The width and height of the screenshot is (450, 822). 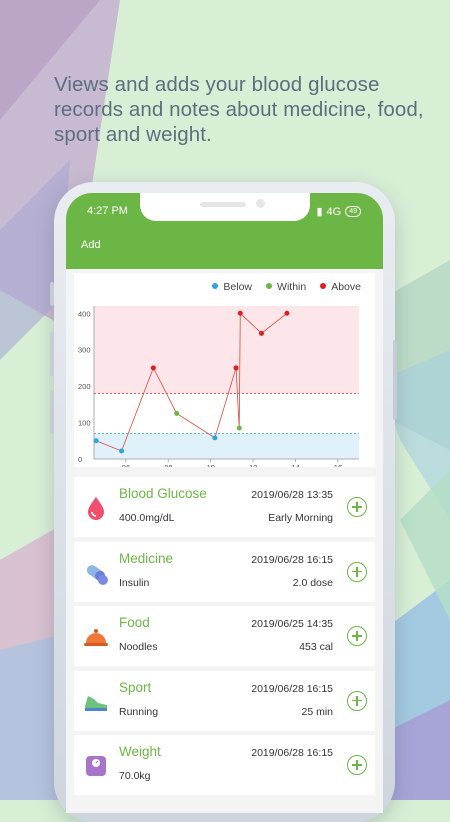 I want to click on glucose-series-line, so click(x=191, y=382).